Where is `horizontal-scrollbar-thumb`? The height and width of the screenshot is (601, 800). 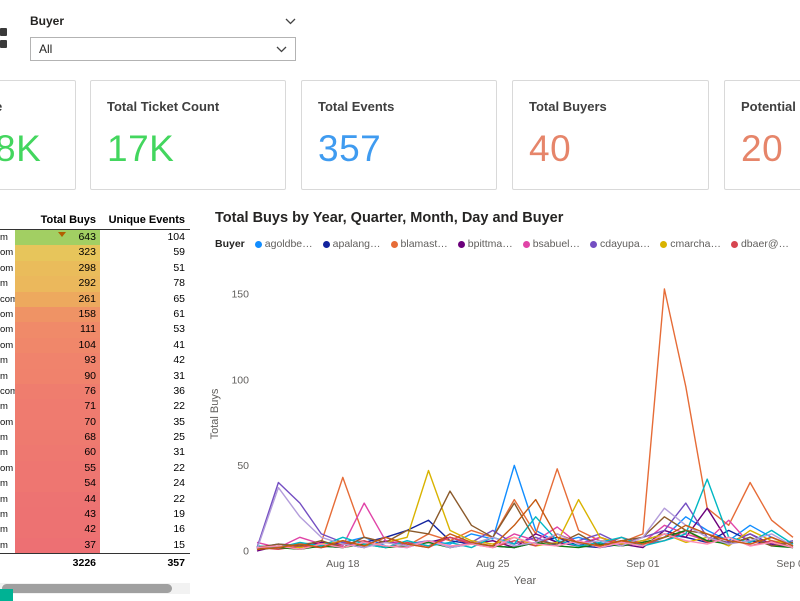 horizontal-scrollbar-thumb is located at coordinates (87, 588).